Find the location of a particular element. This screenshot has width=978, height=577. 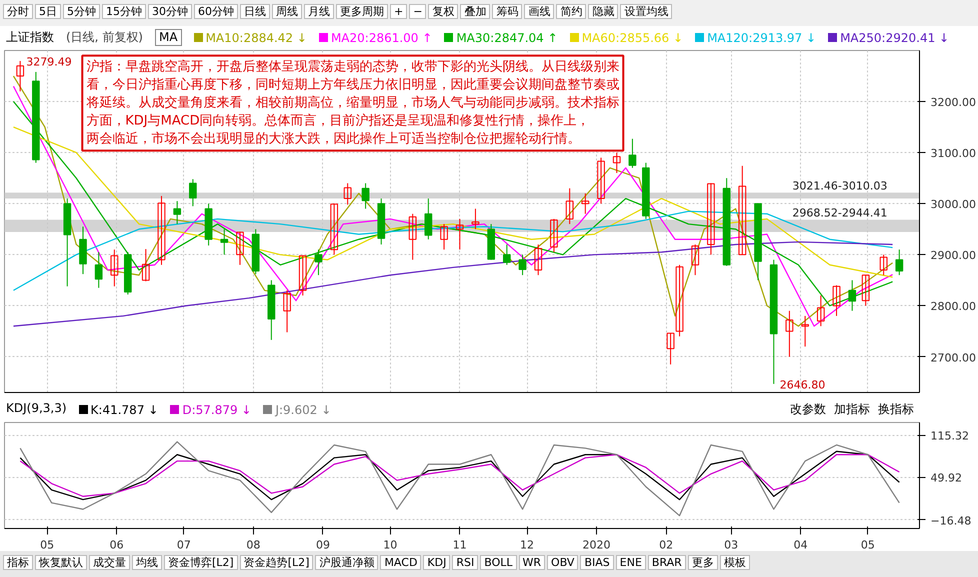

text: 30分钟 is located at coordinates (170, 11).